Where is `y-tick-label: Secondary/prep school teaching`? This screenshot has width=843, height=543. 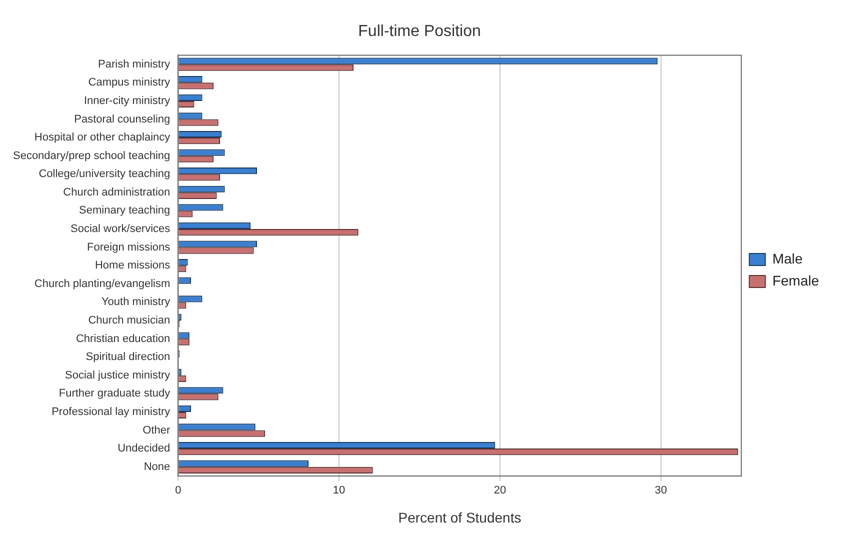 y-tick-label: Secondary/prep school teaching is located at coordinates (91, 156).